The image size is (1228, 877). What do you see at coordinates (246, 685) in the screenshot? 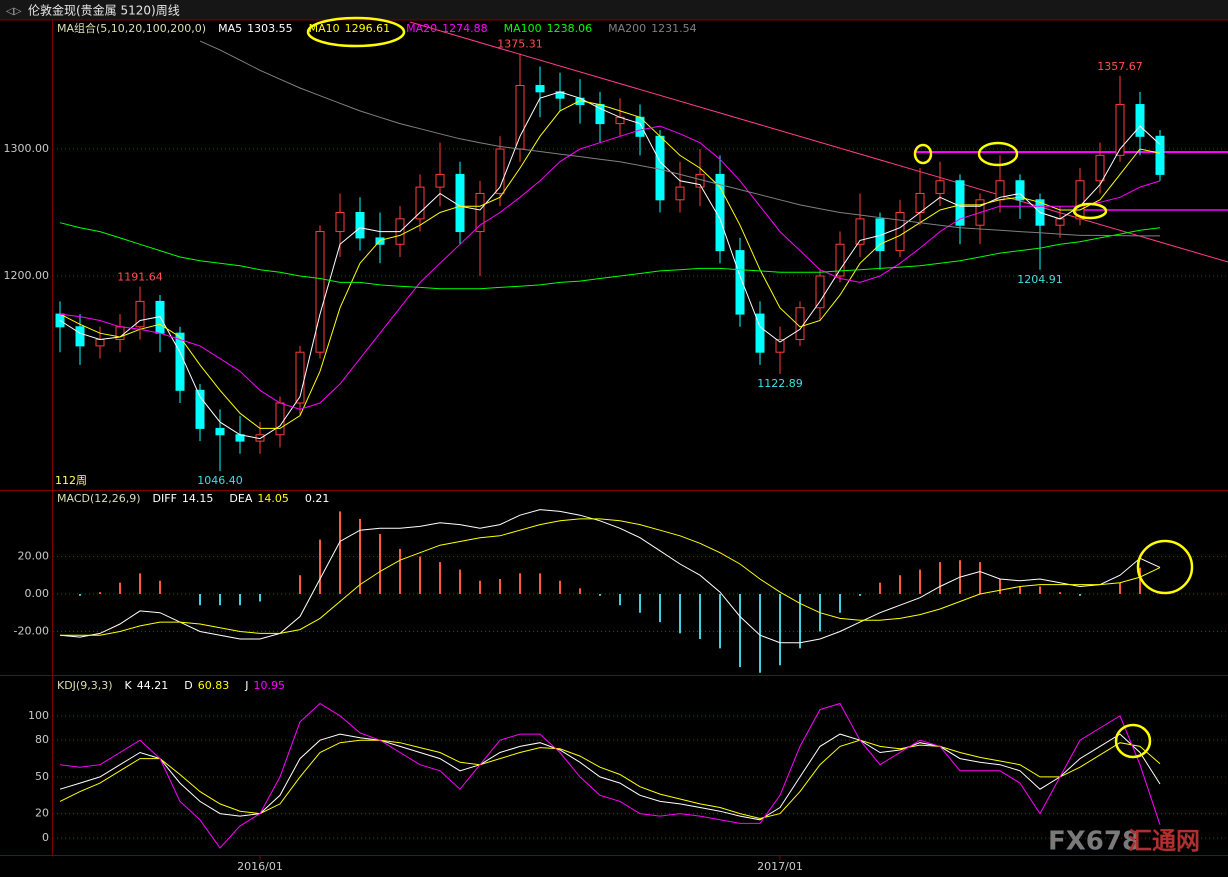
I see `legend-name: J` at bounding box center [246, 685].